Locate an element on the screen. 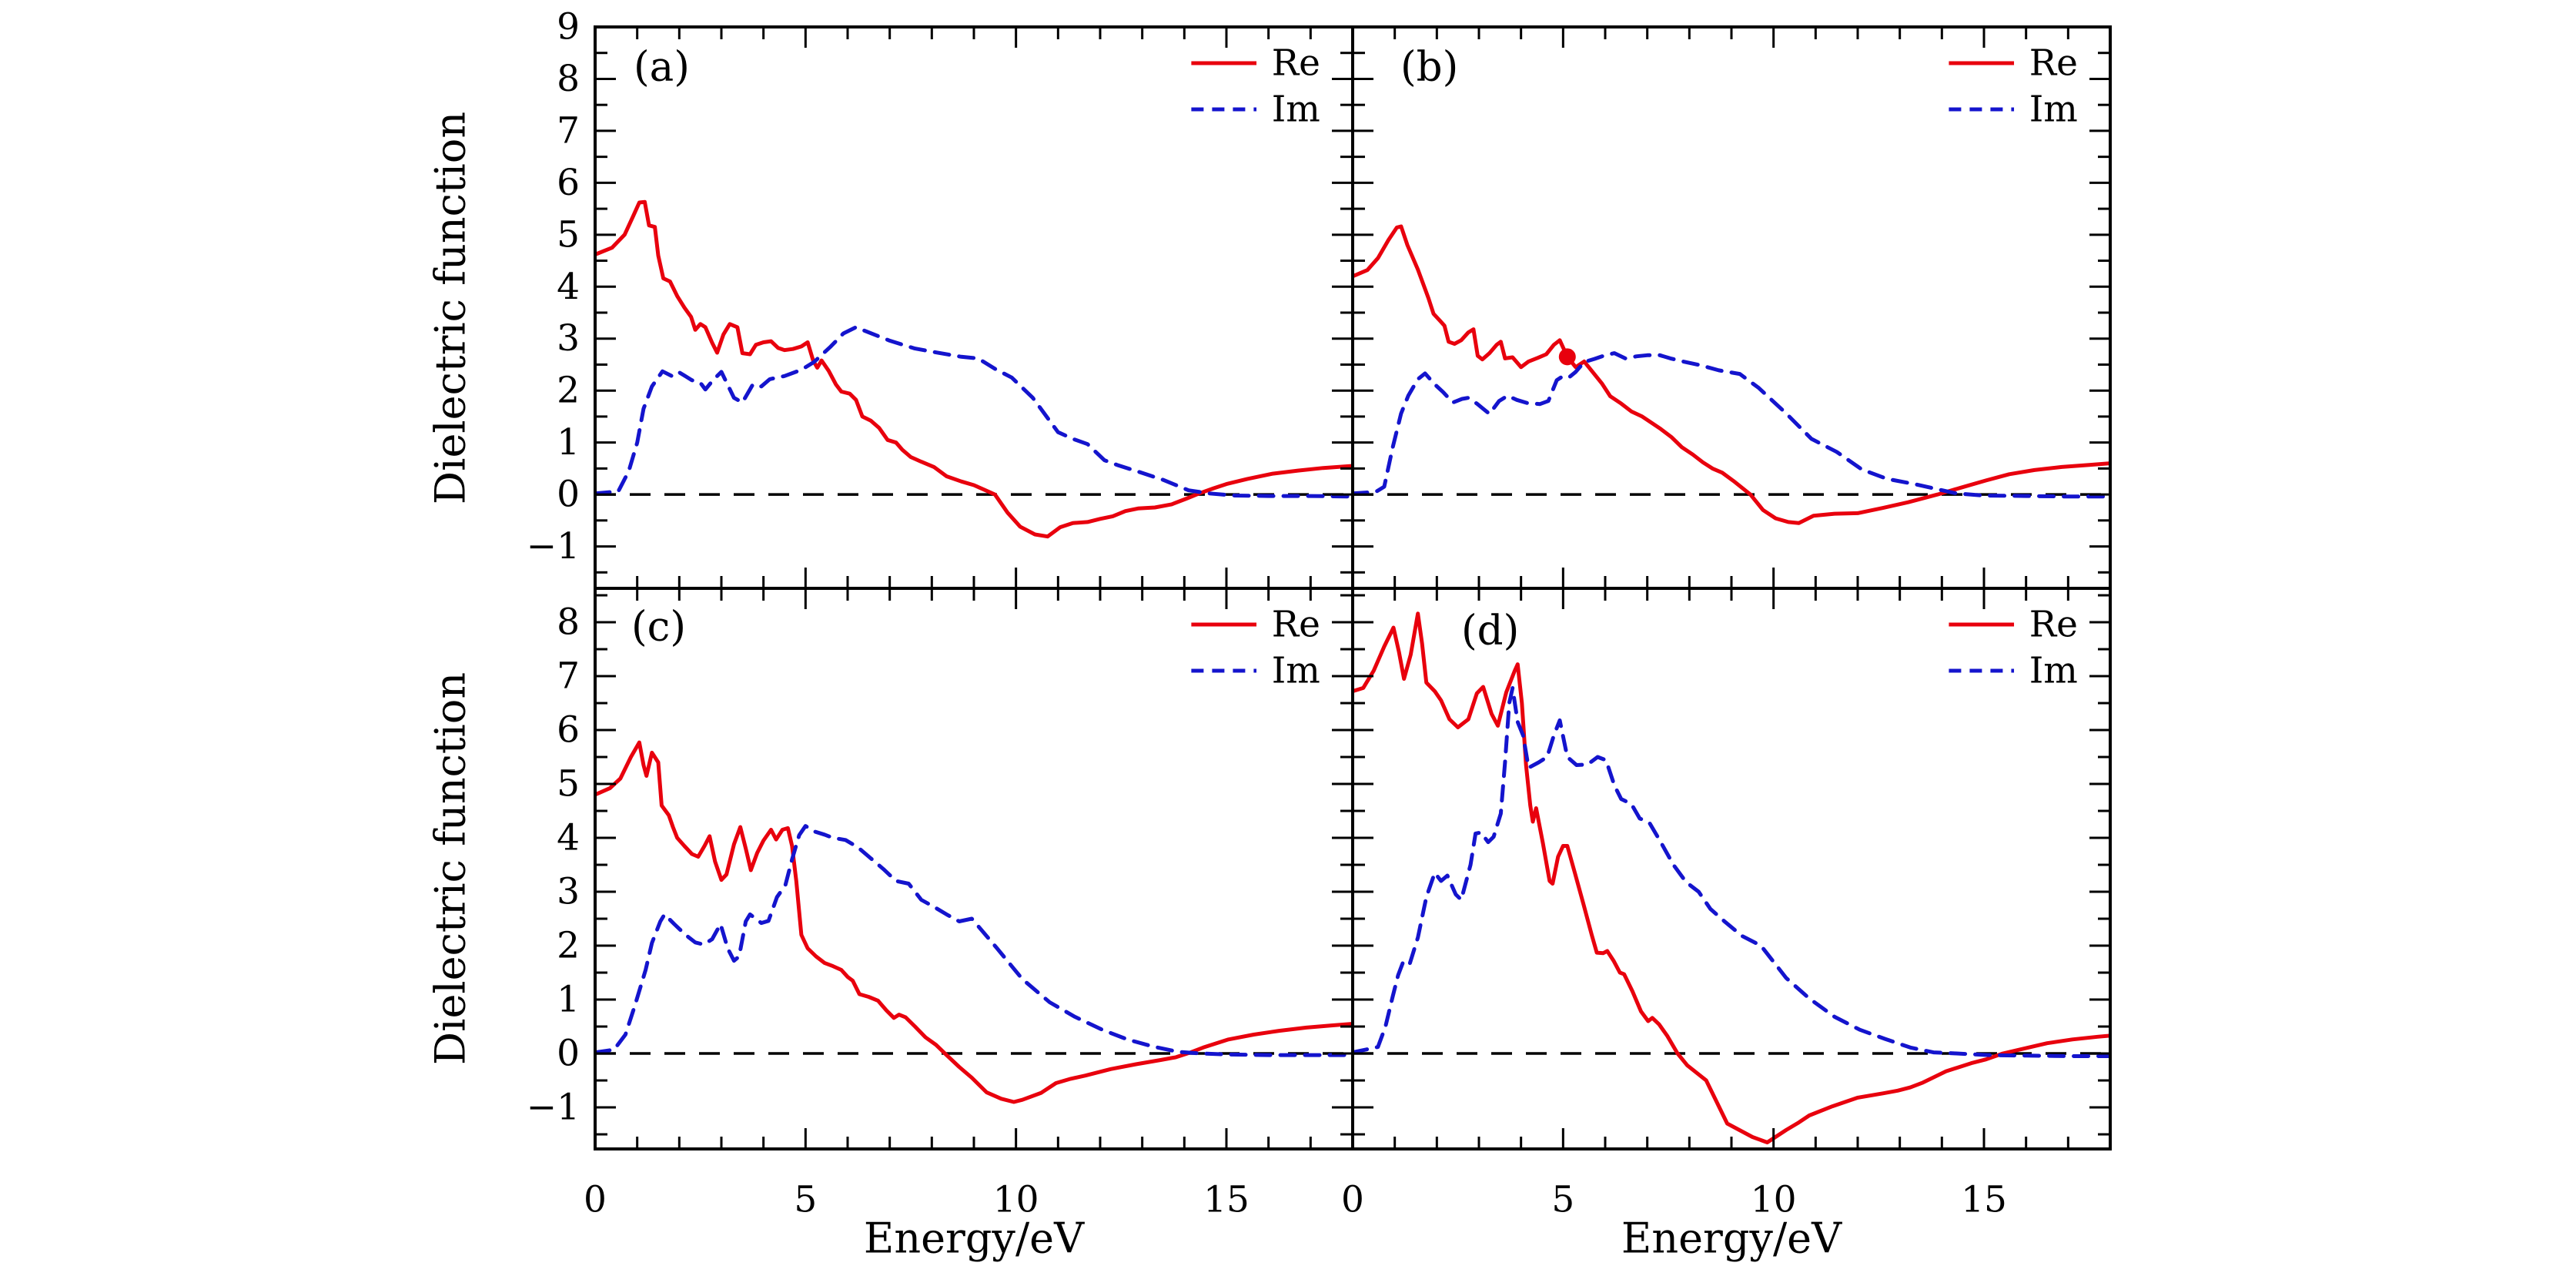 The height and width of the screenshot is (1266, 2576). panel-b-re-curve is located at coordinates (1732, 374).